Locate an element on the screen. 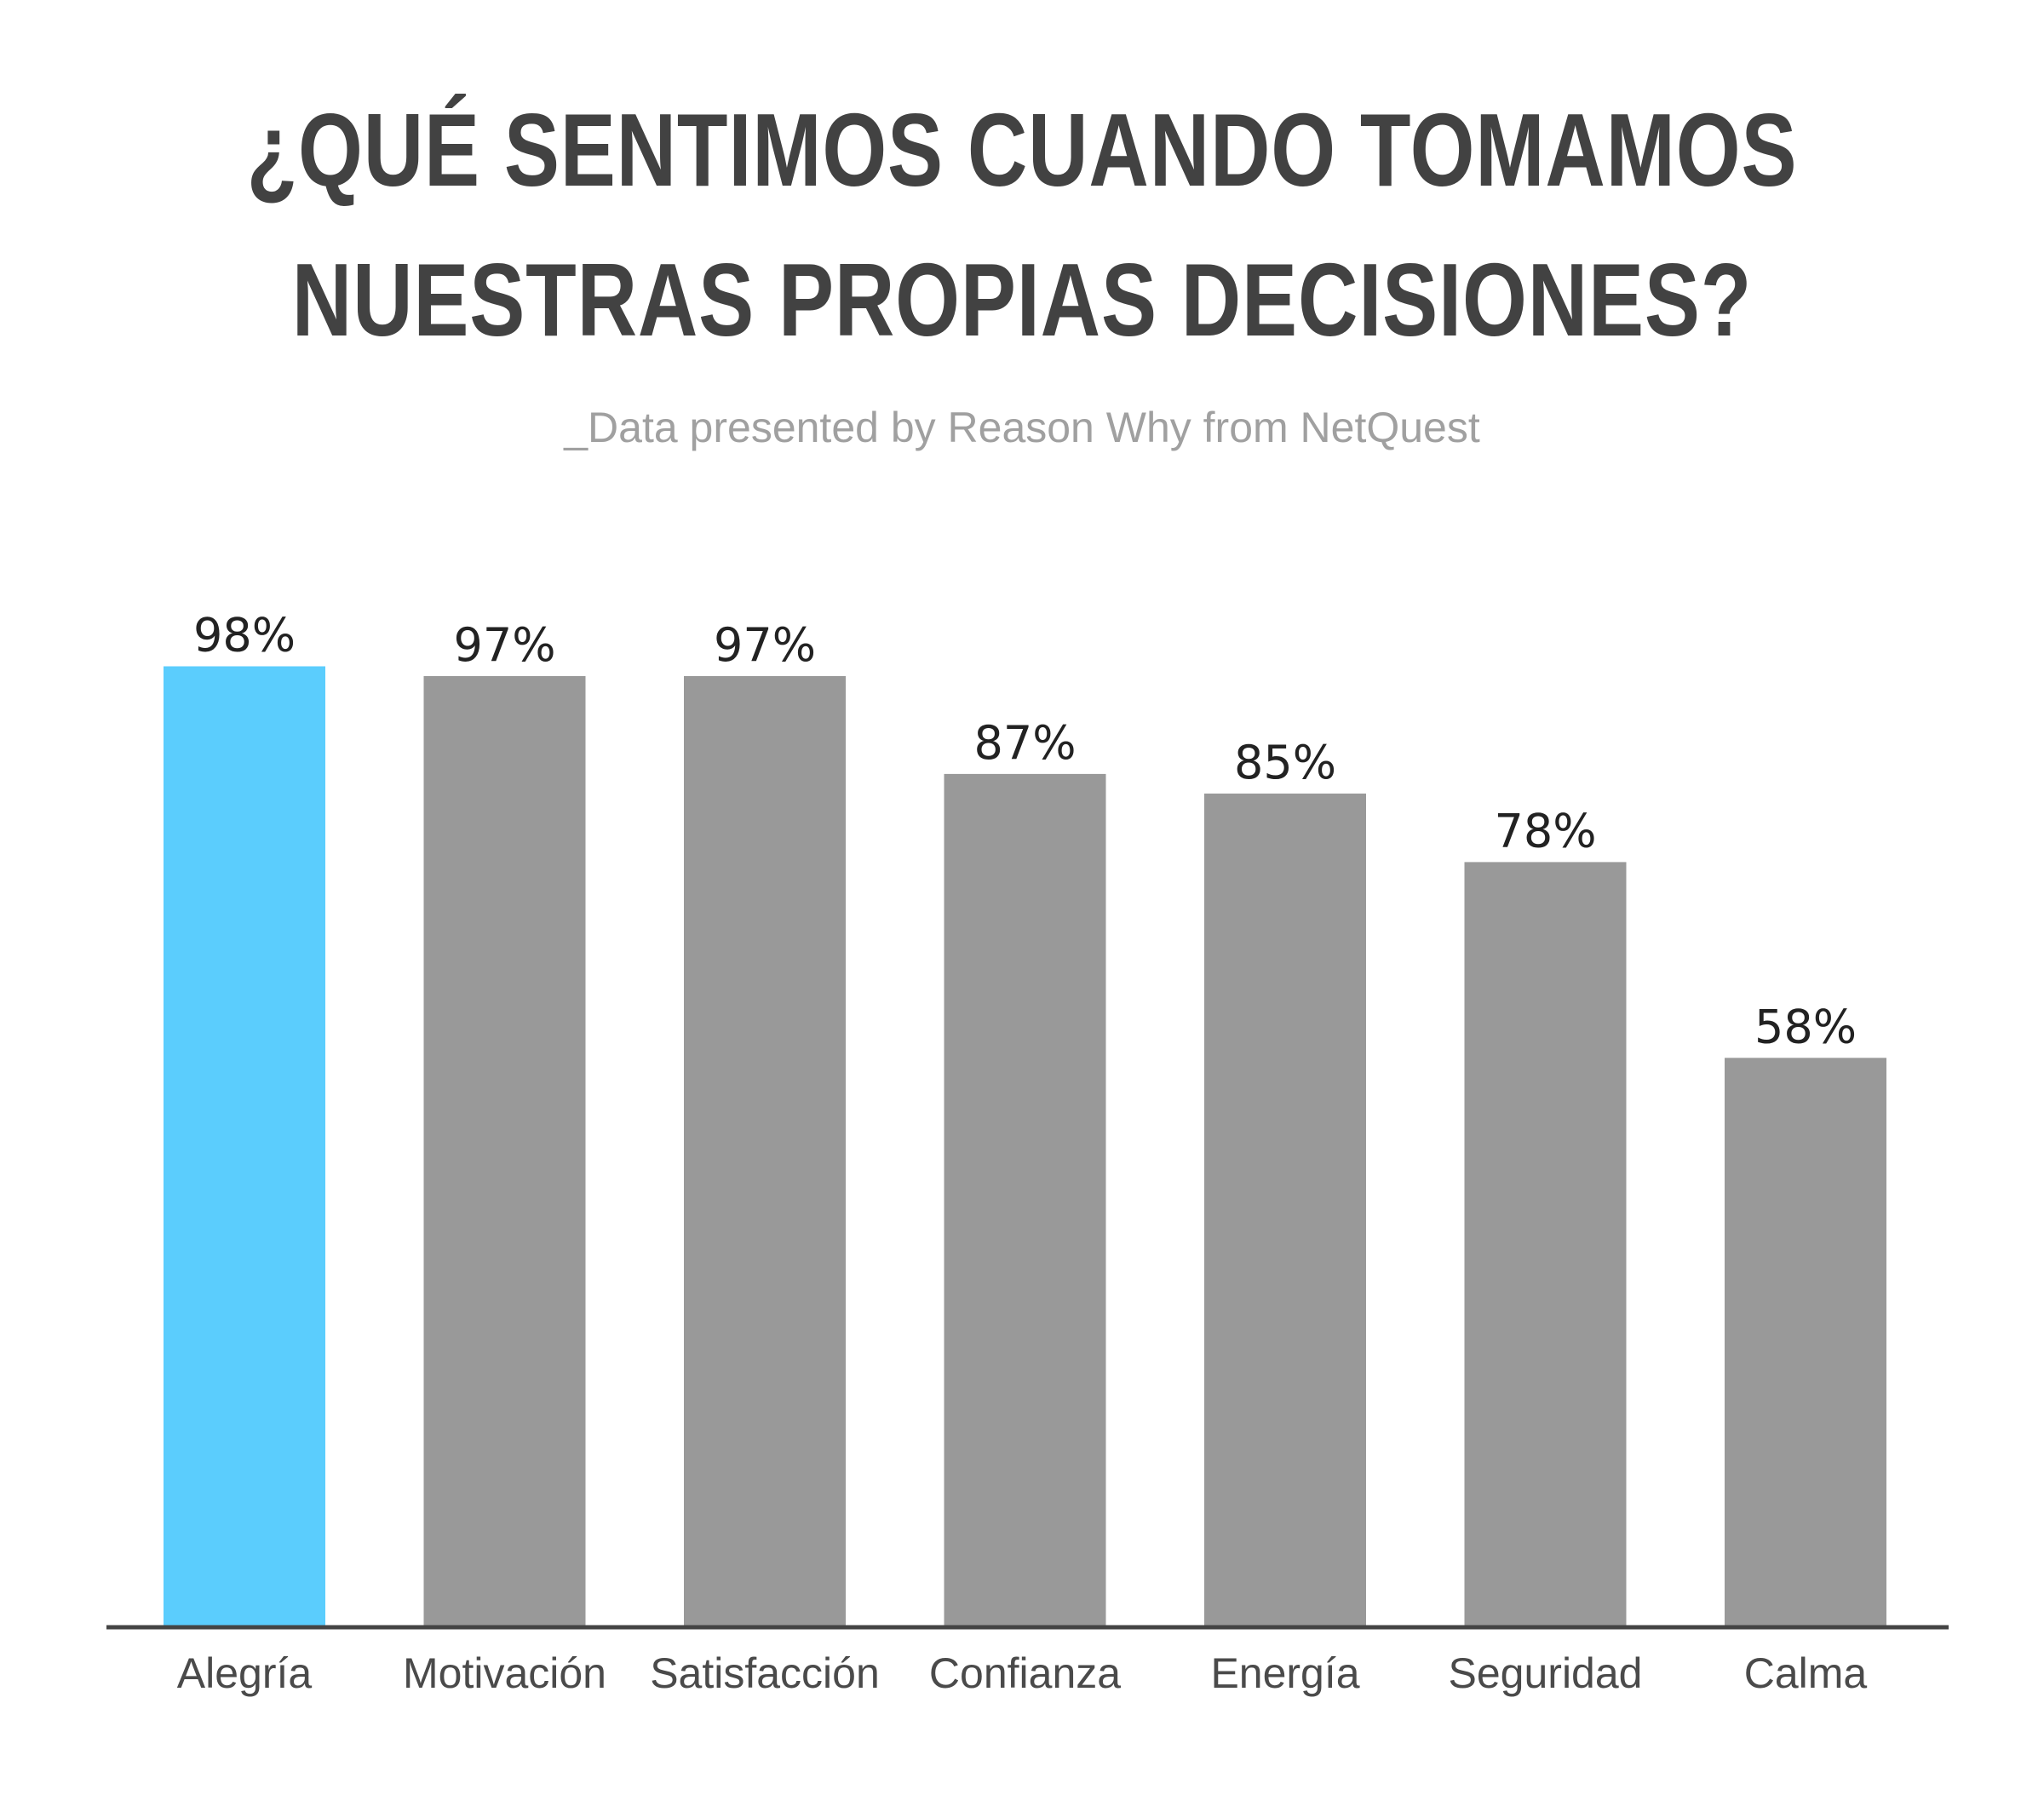 This screenshot has width=2044, height=1795. chart-title-line-2: NUESTRAS PROPIAS DECISIONES? is located at coordinates (1022, 300).